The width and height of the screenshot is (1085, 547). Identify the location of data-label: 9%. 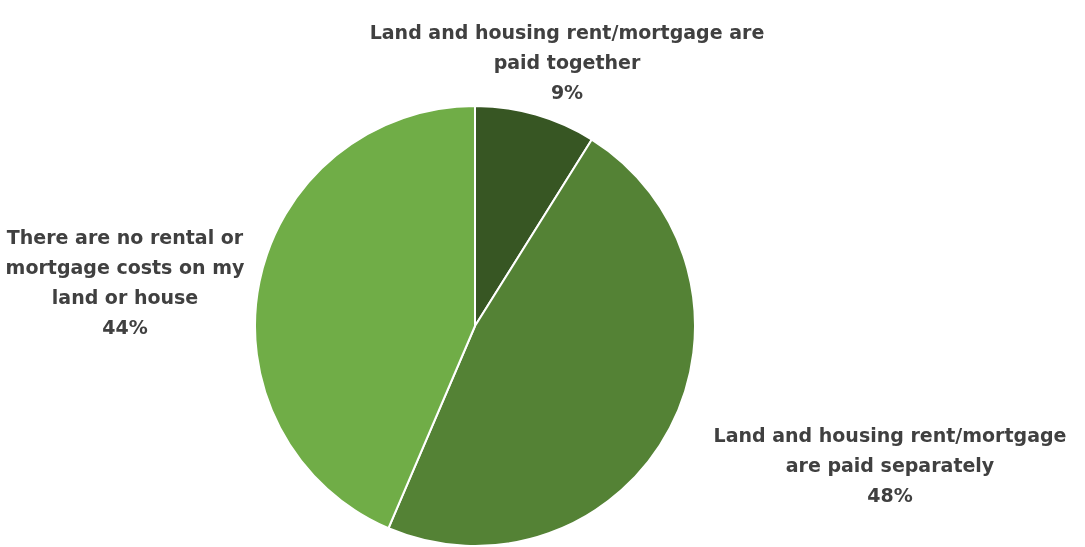
(567, 92).